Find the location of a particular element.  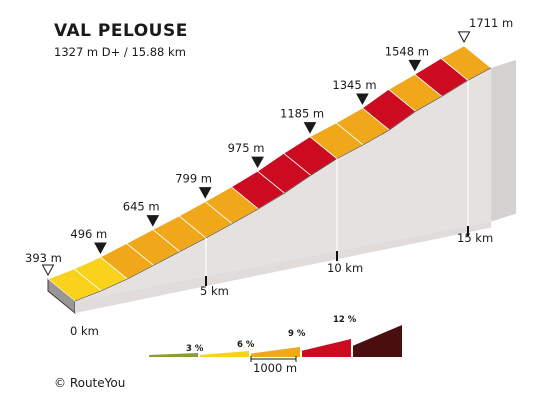

legend-grade-label: 9 % is located at coordinates (297, 334).